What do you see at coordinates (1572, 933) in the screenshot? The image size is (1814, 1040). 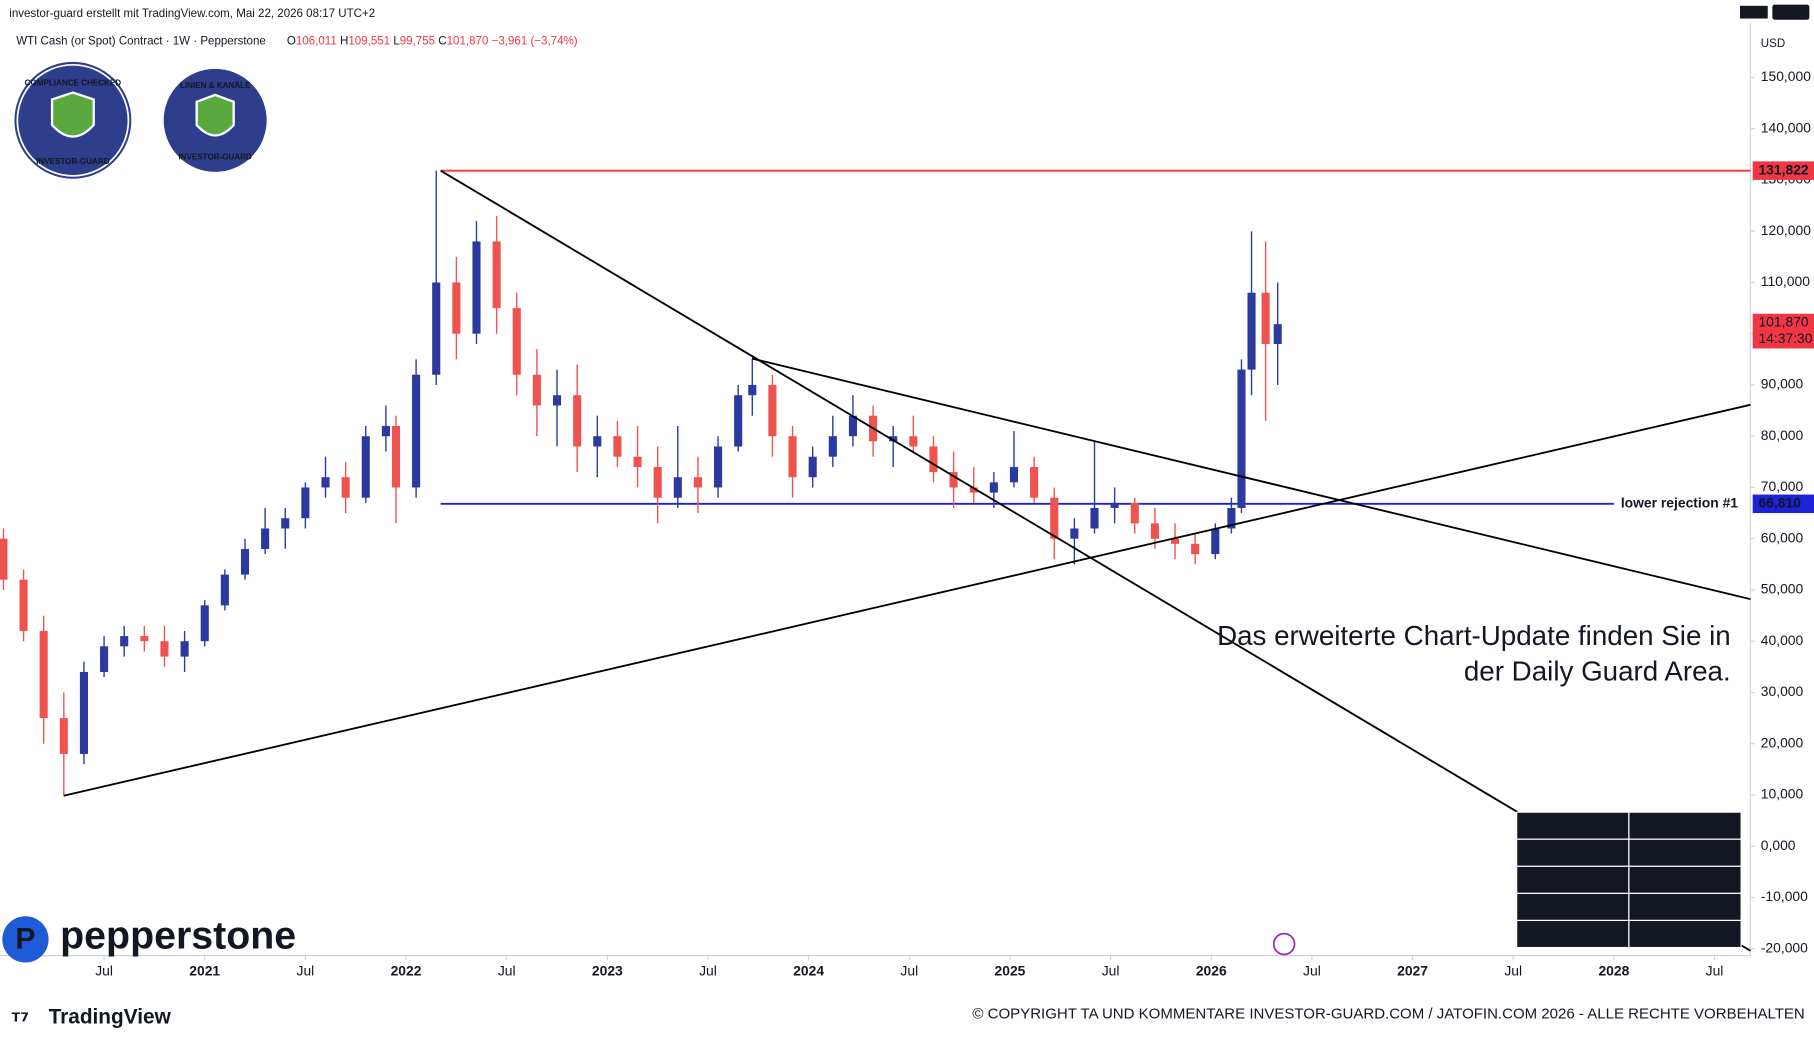 I see `table-text: aVWAP > 80.613` at bounding box center [1572, 933].